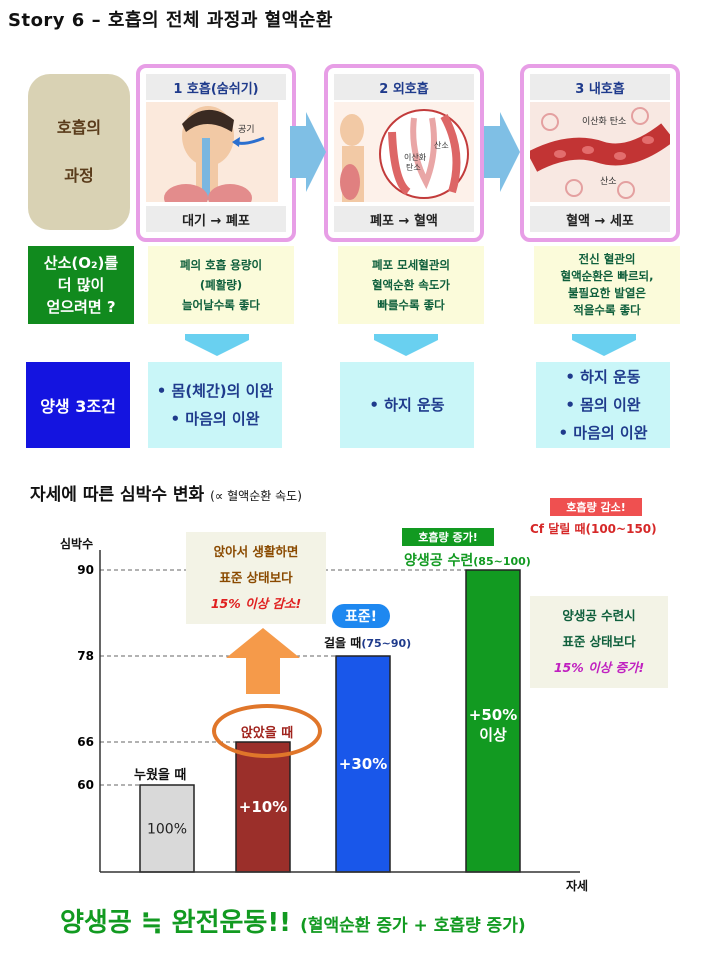 The width and height of the screenshot is (720, 960). What do you see at coordinates (361, 616) in the screenshot?
I see `standard-badge: 표준!` at bounding box center [361, 616].